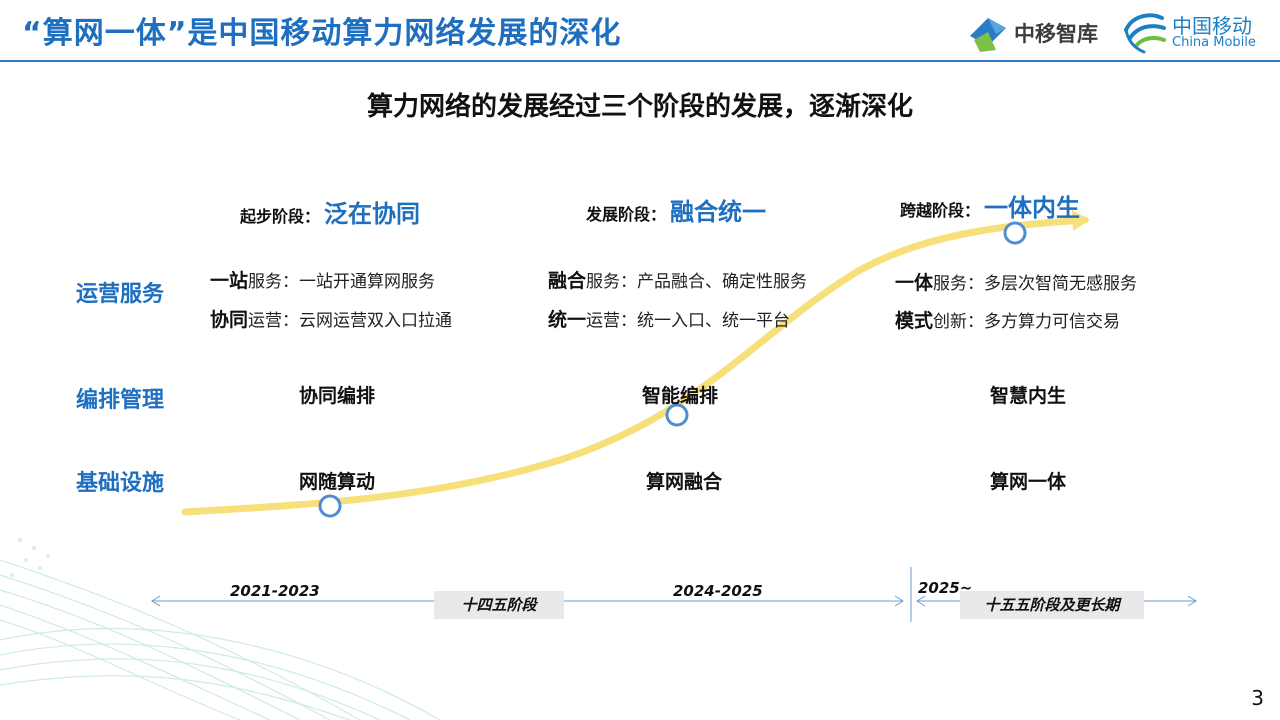 The image size is (1280, 720). What do you see at coordinates (626, 214) in the screenshot?
I see `stage-prefix: 发展阶段：` at bounding box center [626, 214].